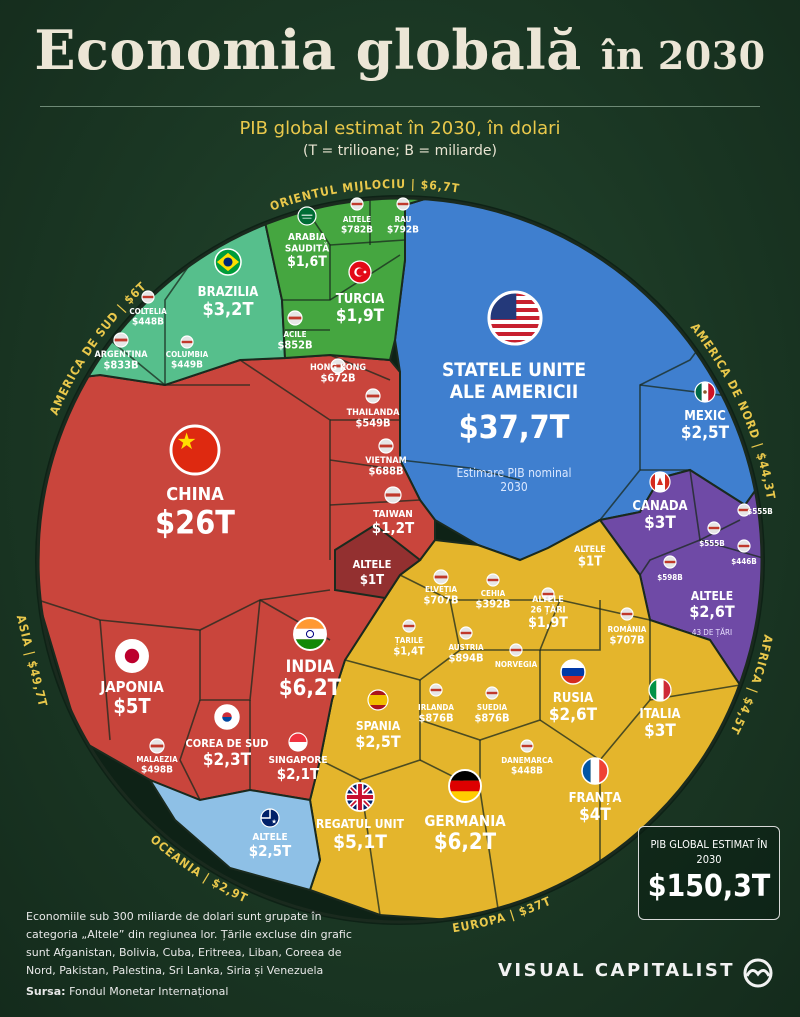  What do you see at coordinates (659, 506) in the screenshot?
I see `country-canada-name: CANADA` at bounding box center [659, 506].